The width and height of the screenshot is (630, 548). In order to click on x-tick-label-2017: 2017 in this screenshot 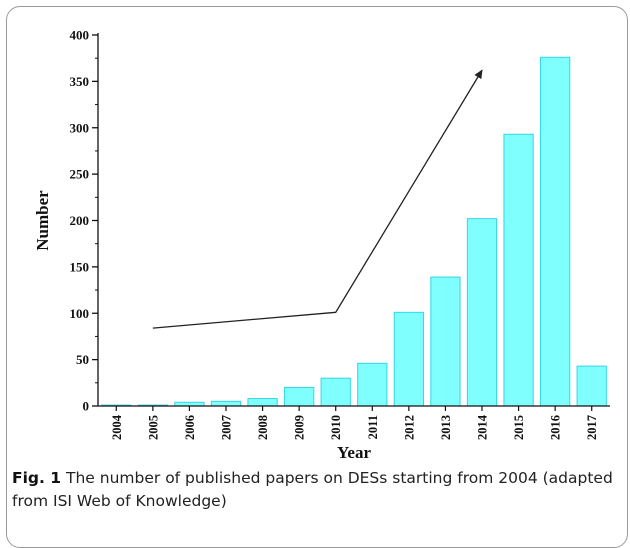, I will do `click(592, 427)`.